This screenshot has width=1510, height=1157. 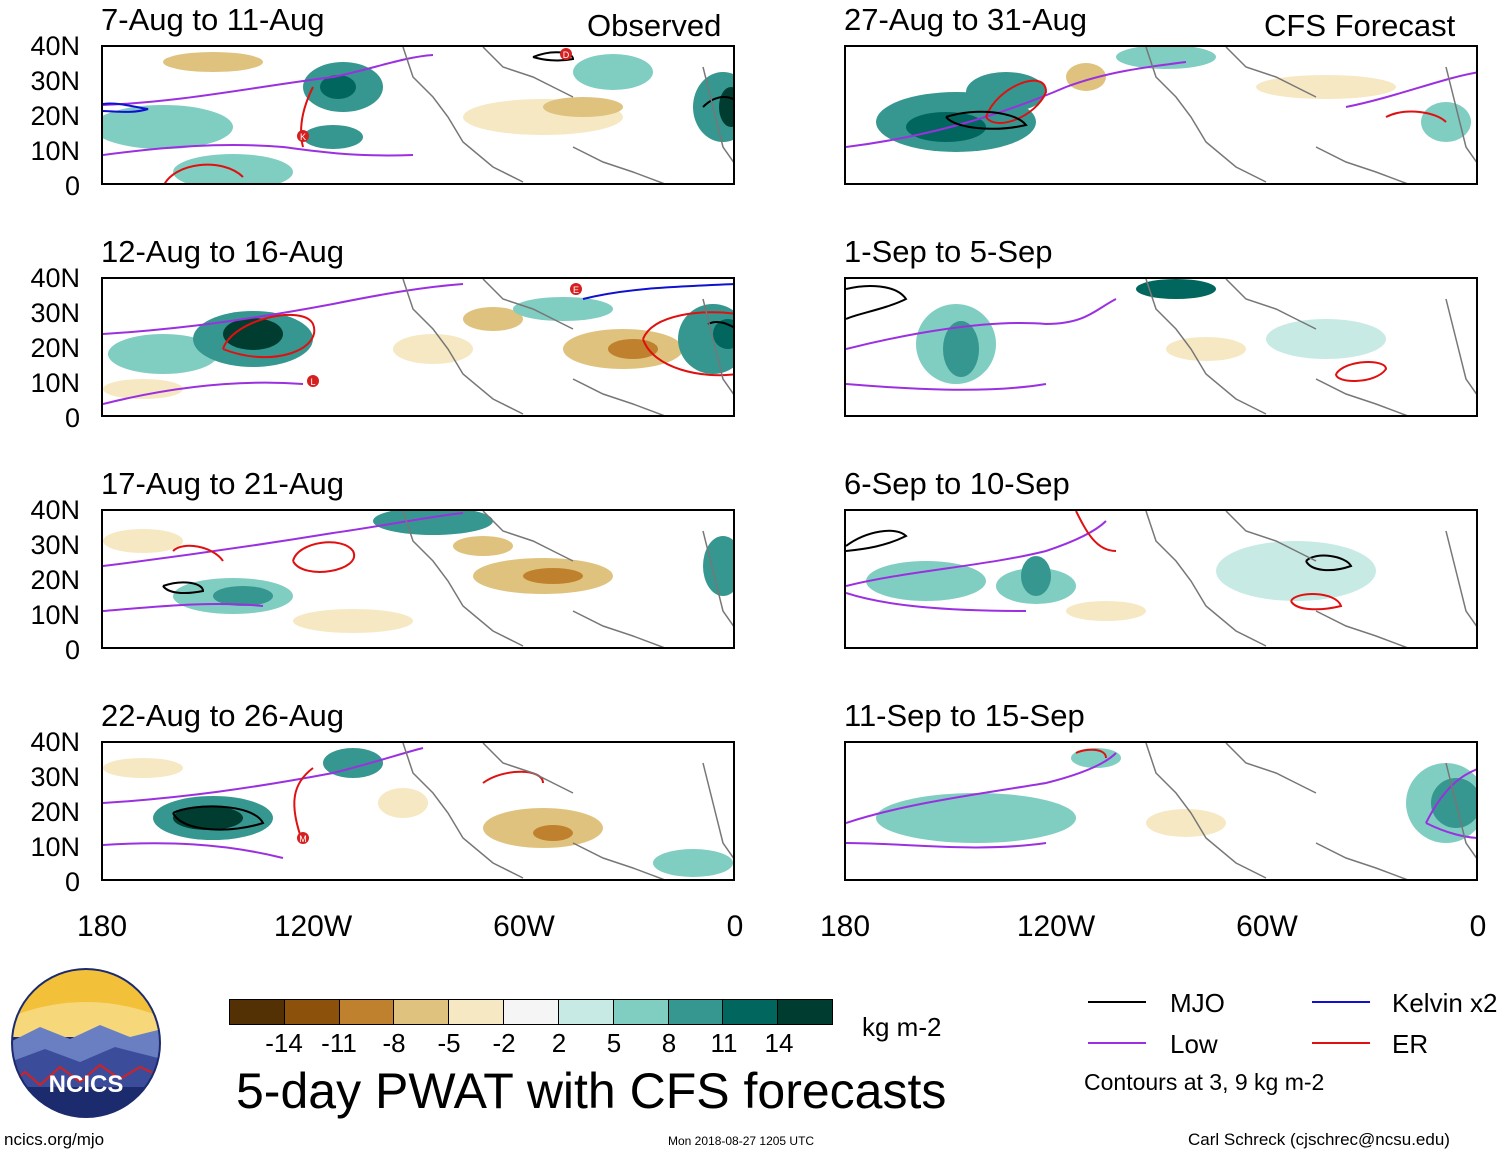 I want to click on legend-label-mjo: MJO, so click(x=1197, y=1003).